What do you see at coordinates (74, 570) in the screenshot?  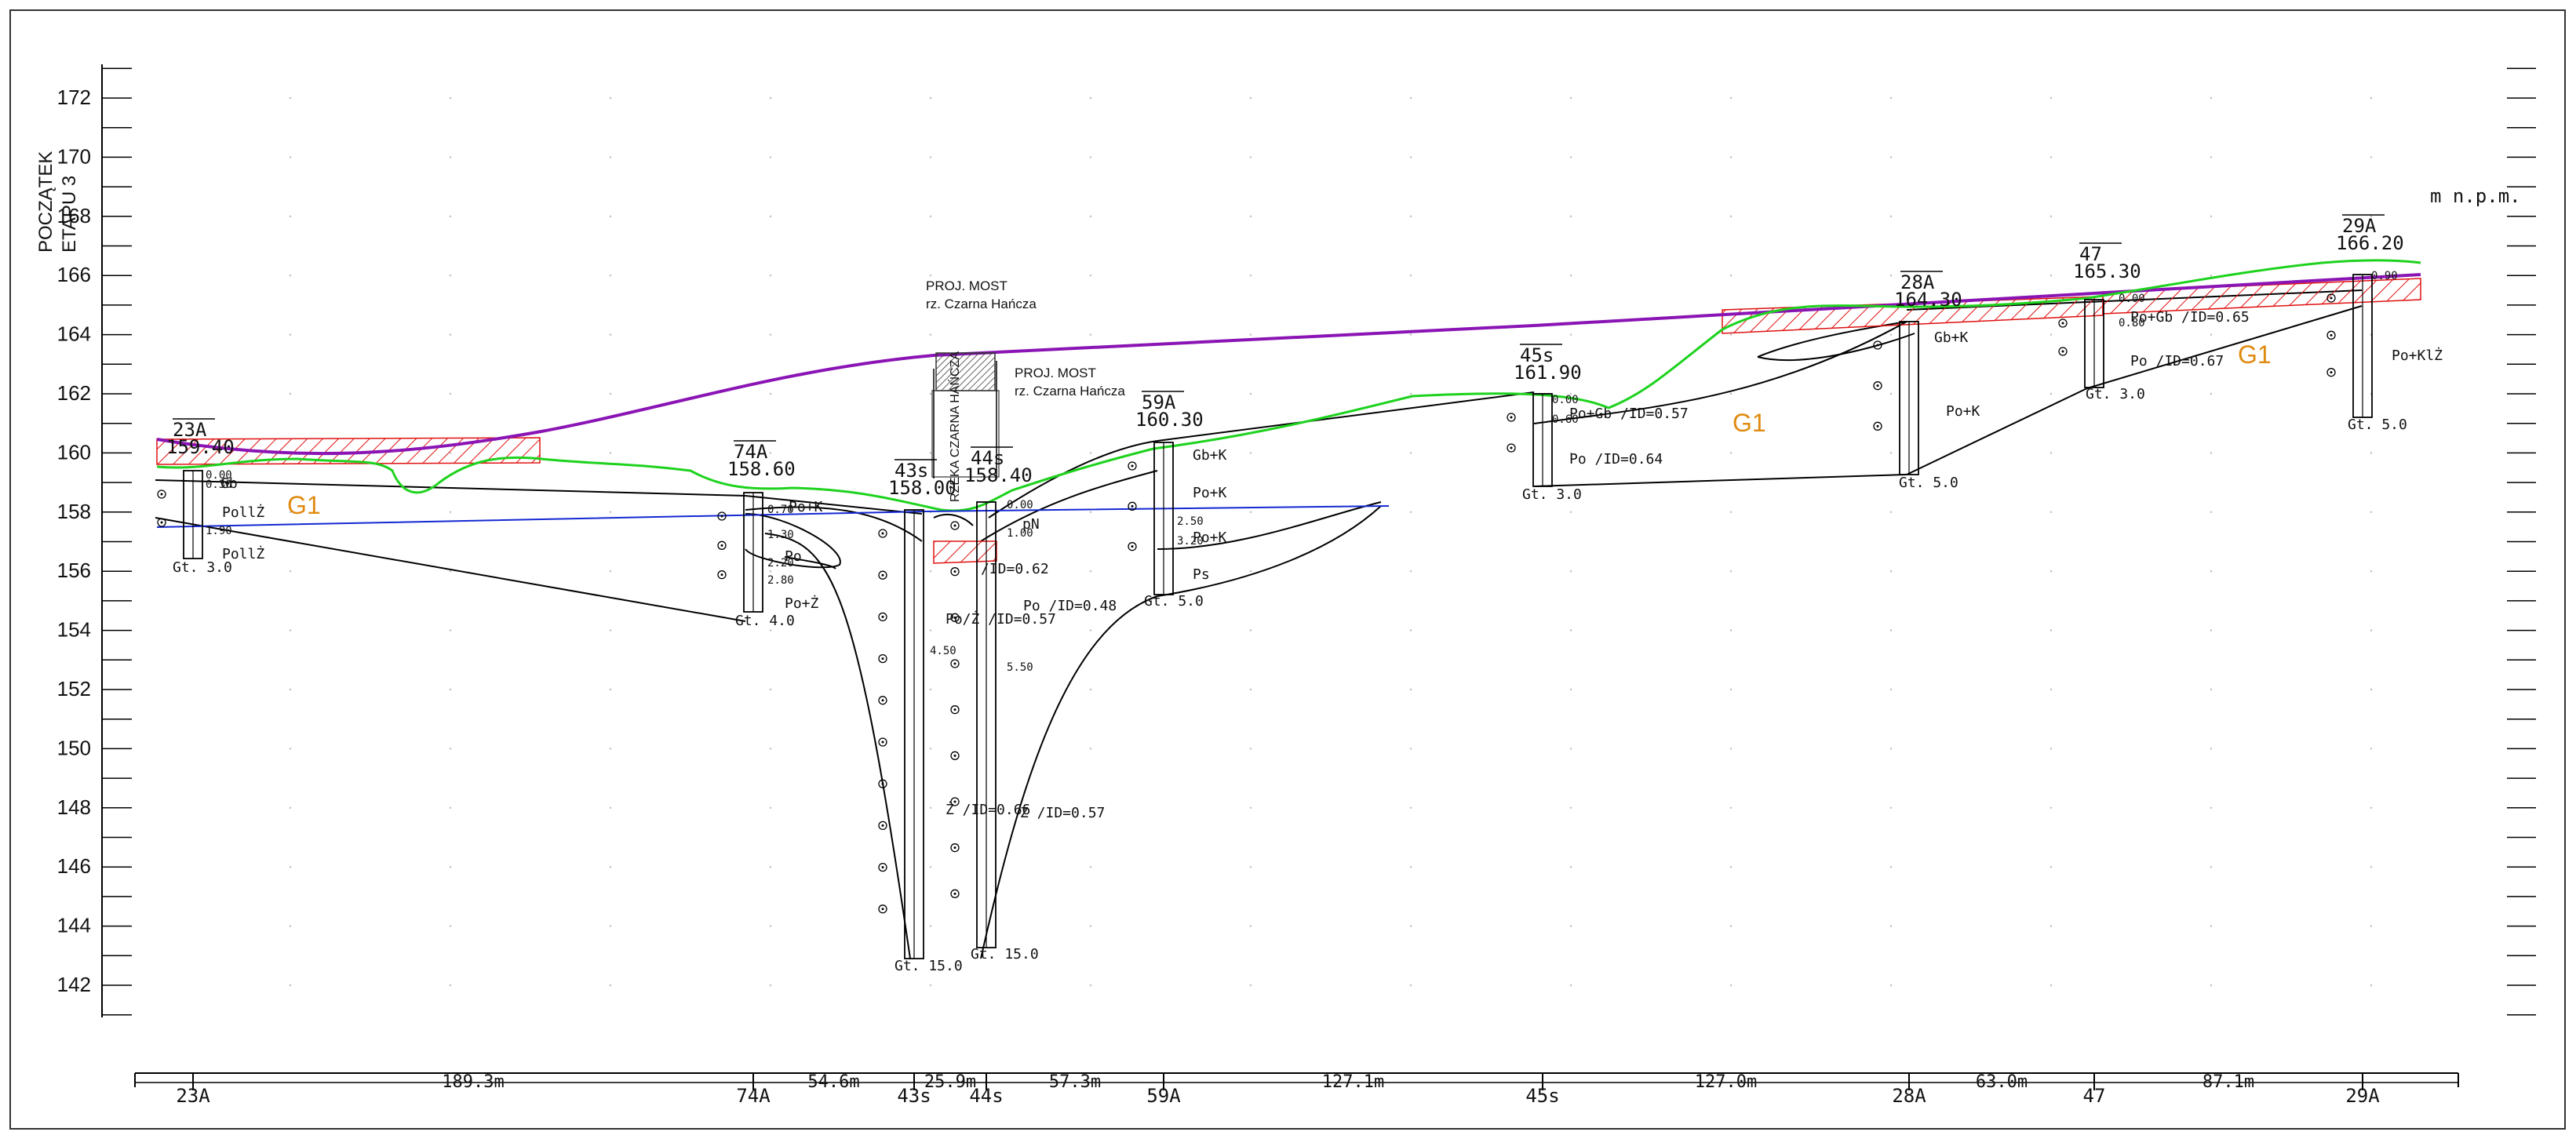 I see `elevation-tick-label: 156` at bounding box center [74, 570].